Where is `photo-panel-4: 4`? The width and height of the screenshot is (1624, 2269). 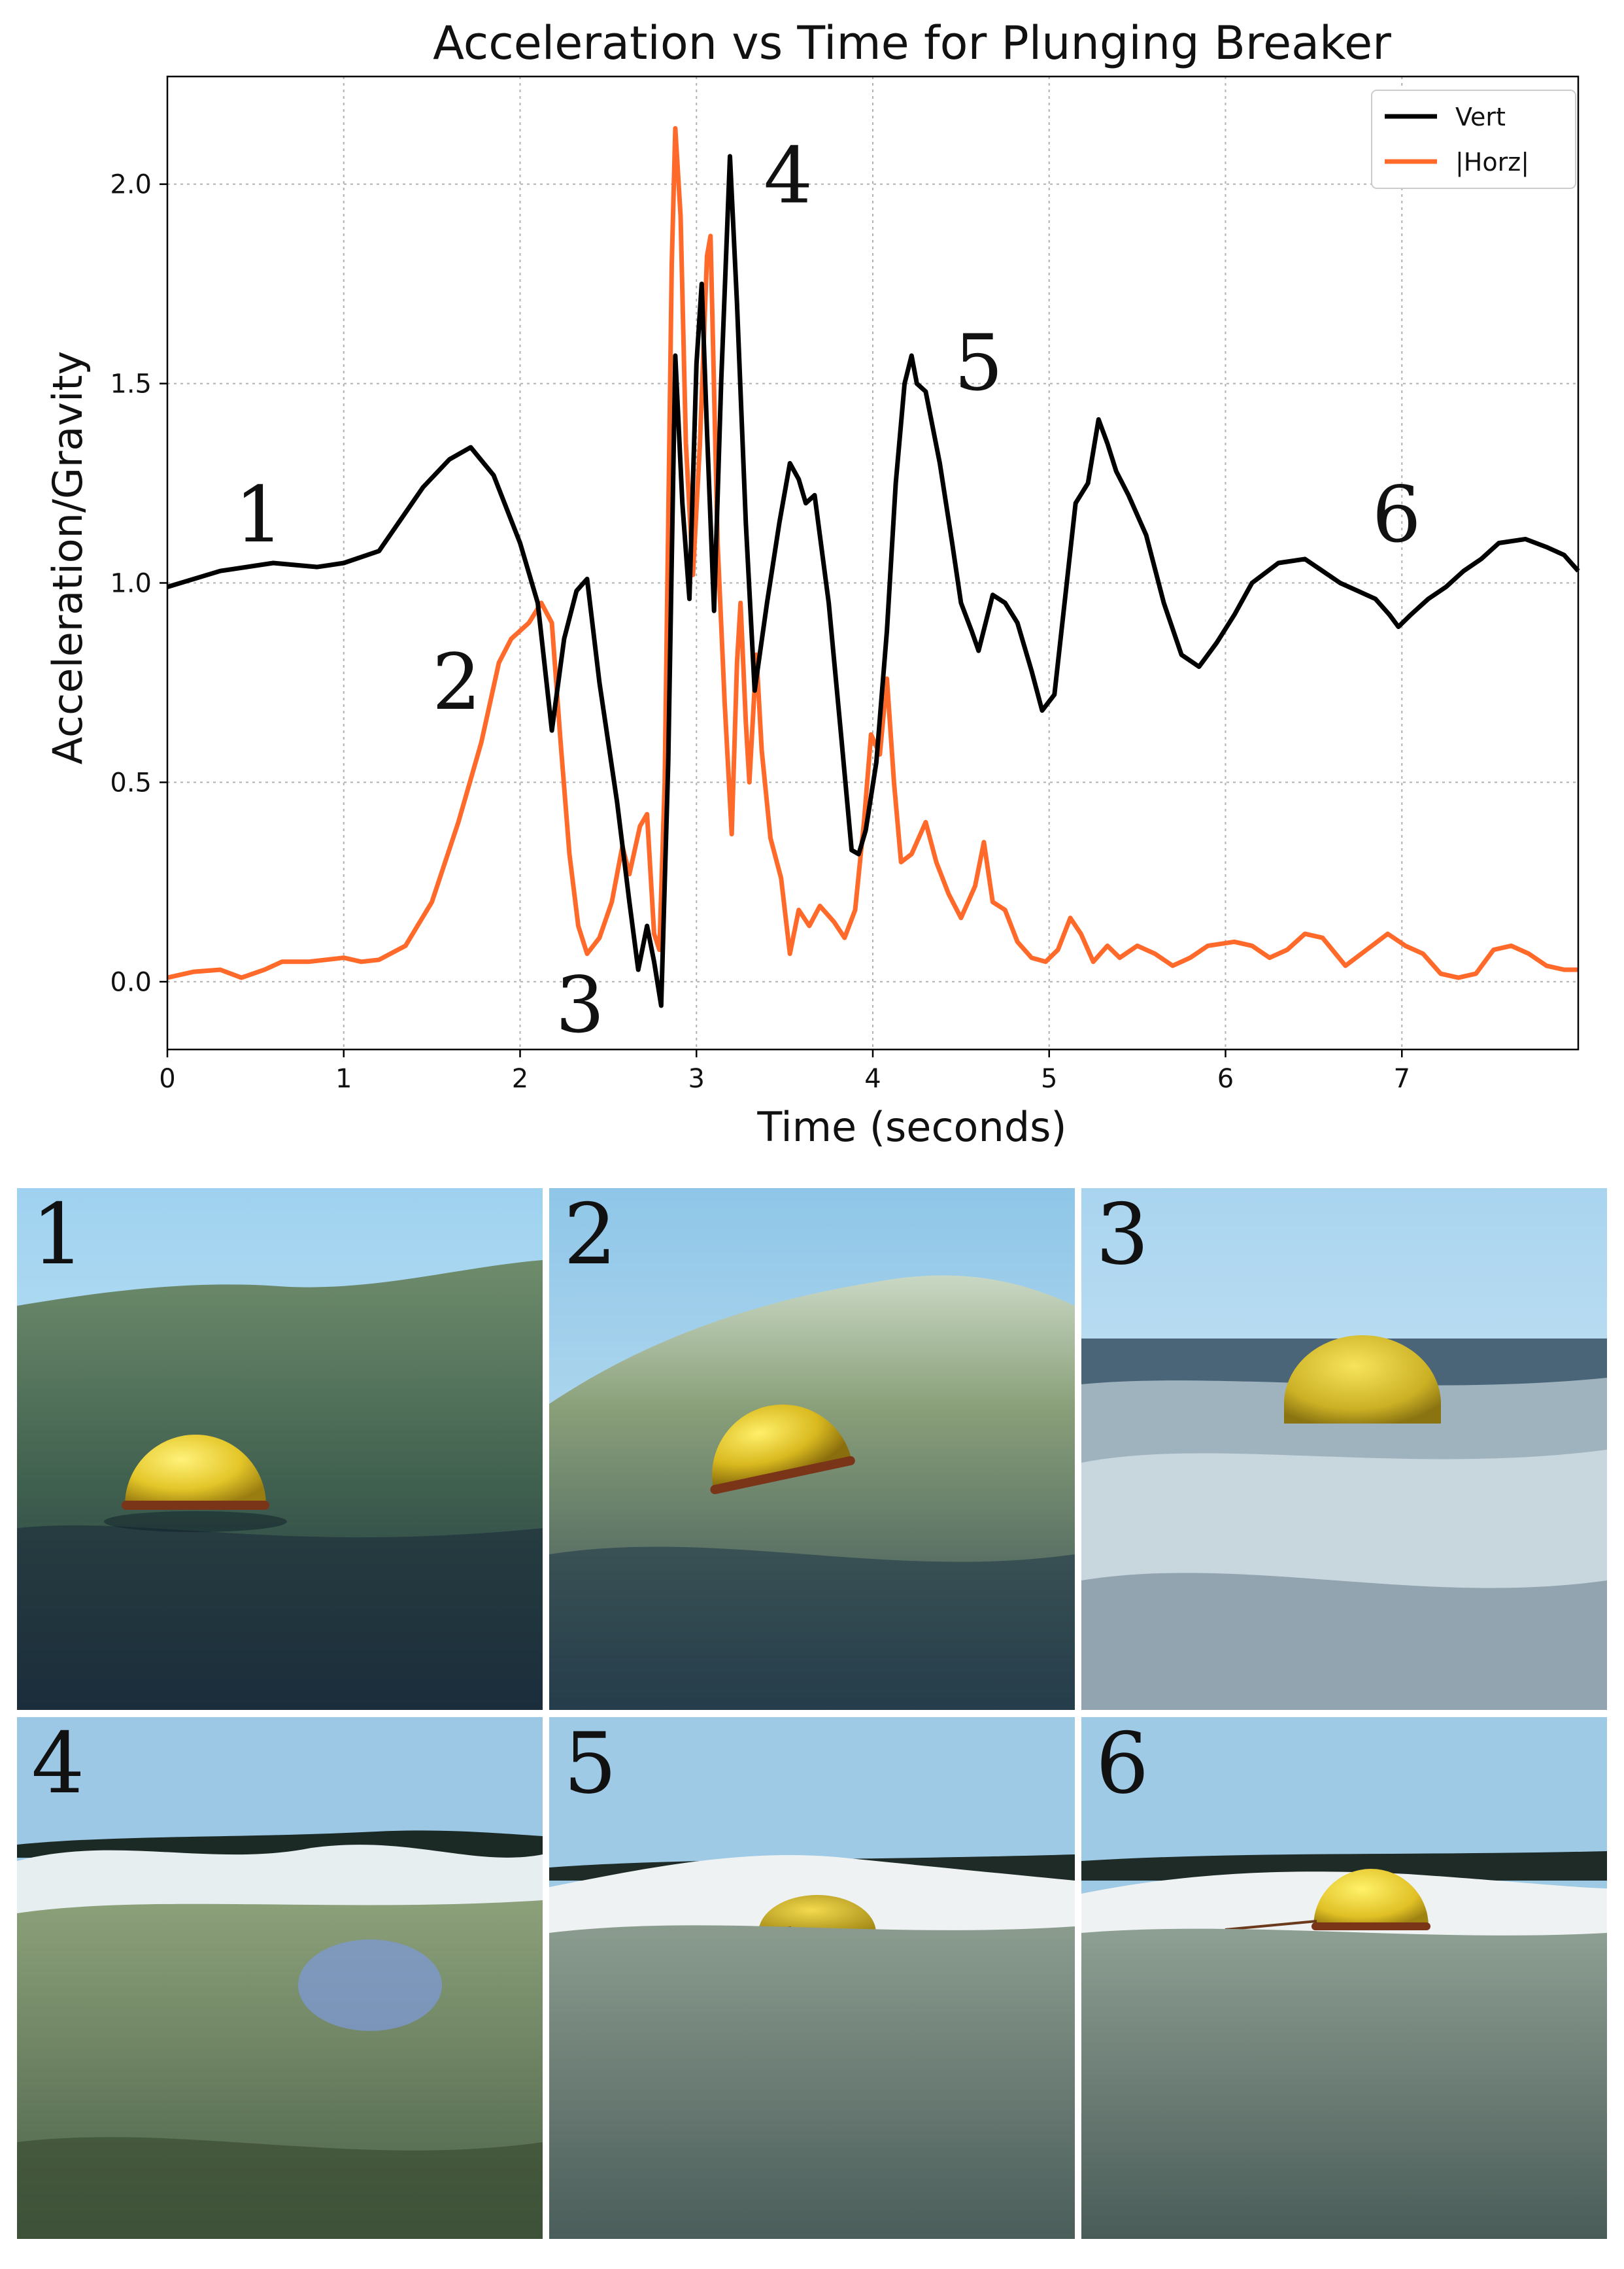
photo-panel-4: 4 is located at coordinates (280, 1978).